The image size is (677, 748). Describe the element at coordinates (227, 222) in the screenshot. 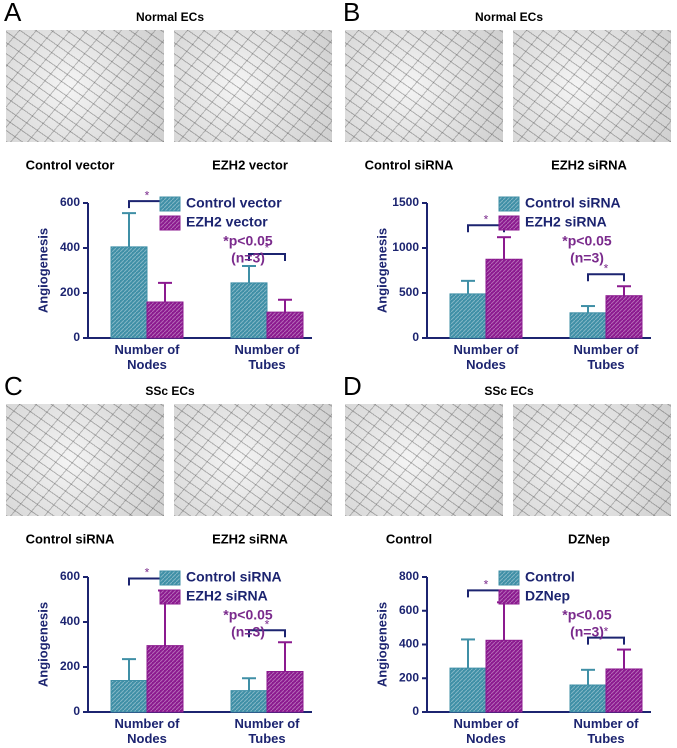

I see `legend-label: EZH2 vector` at that location.